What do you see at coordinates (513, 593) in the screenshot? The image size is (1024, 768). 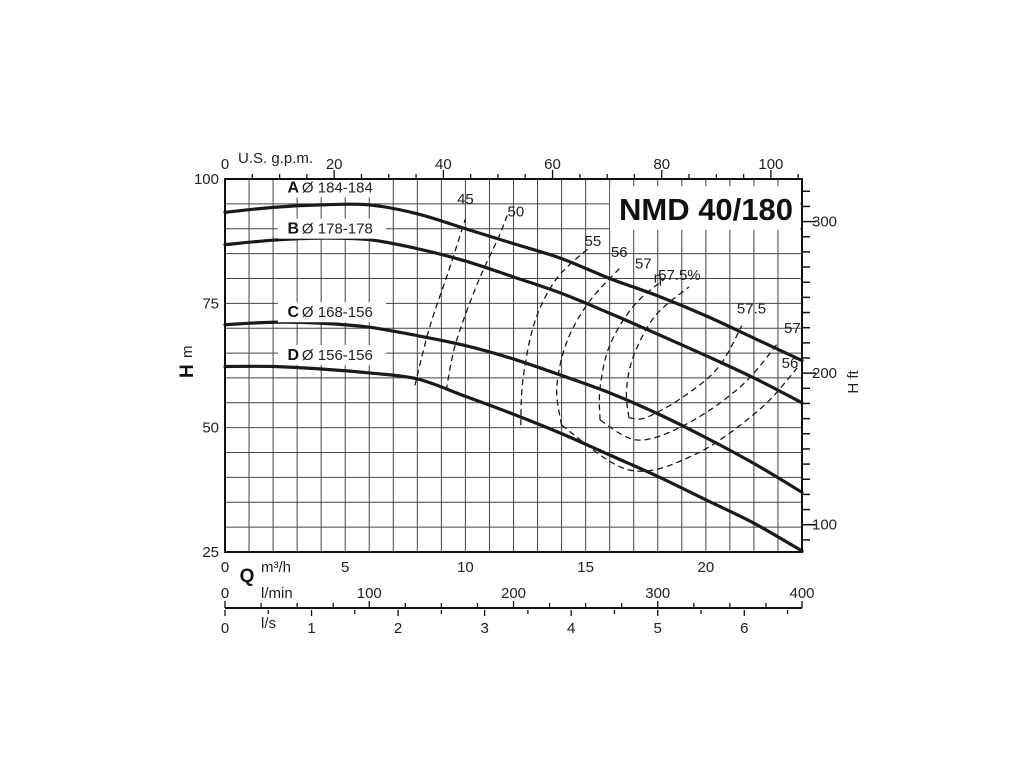 I see `lmin-tick-label: 200` at bounding box center [513, 593].